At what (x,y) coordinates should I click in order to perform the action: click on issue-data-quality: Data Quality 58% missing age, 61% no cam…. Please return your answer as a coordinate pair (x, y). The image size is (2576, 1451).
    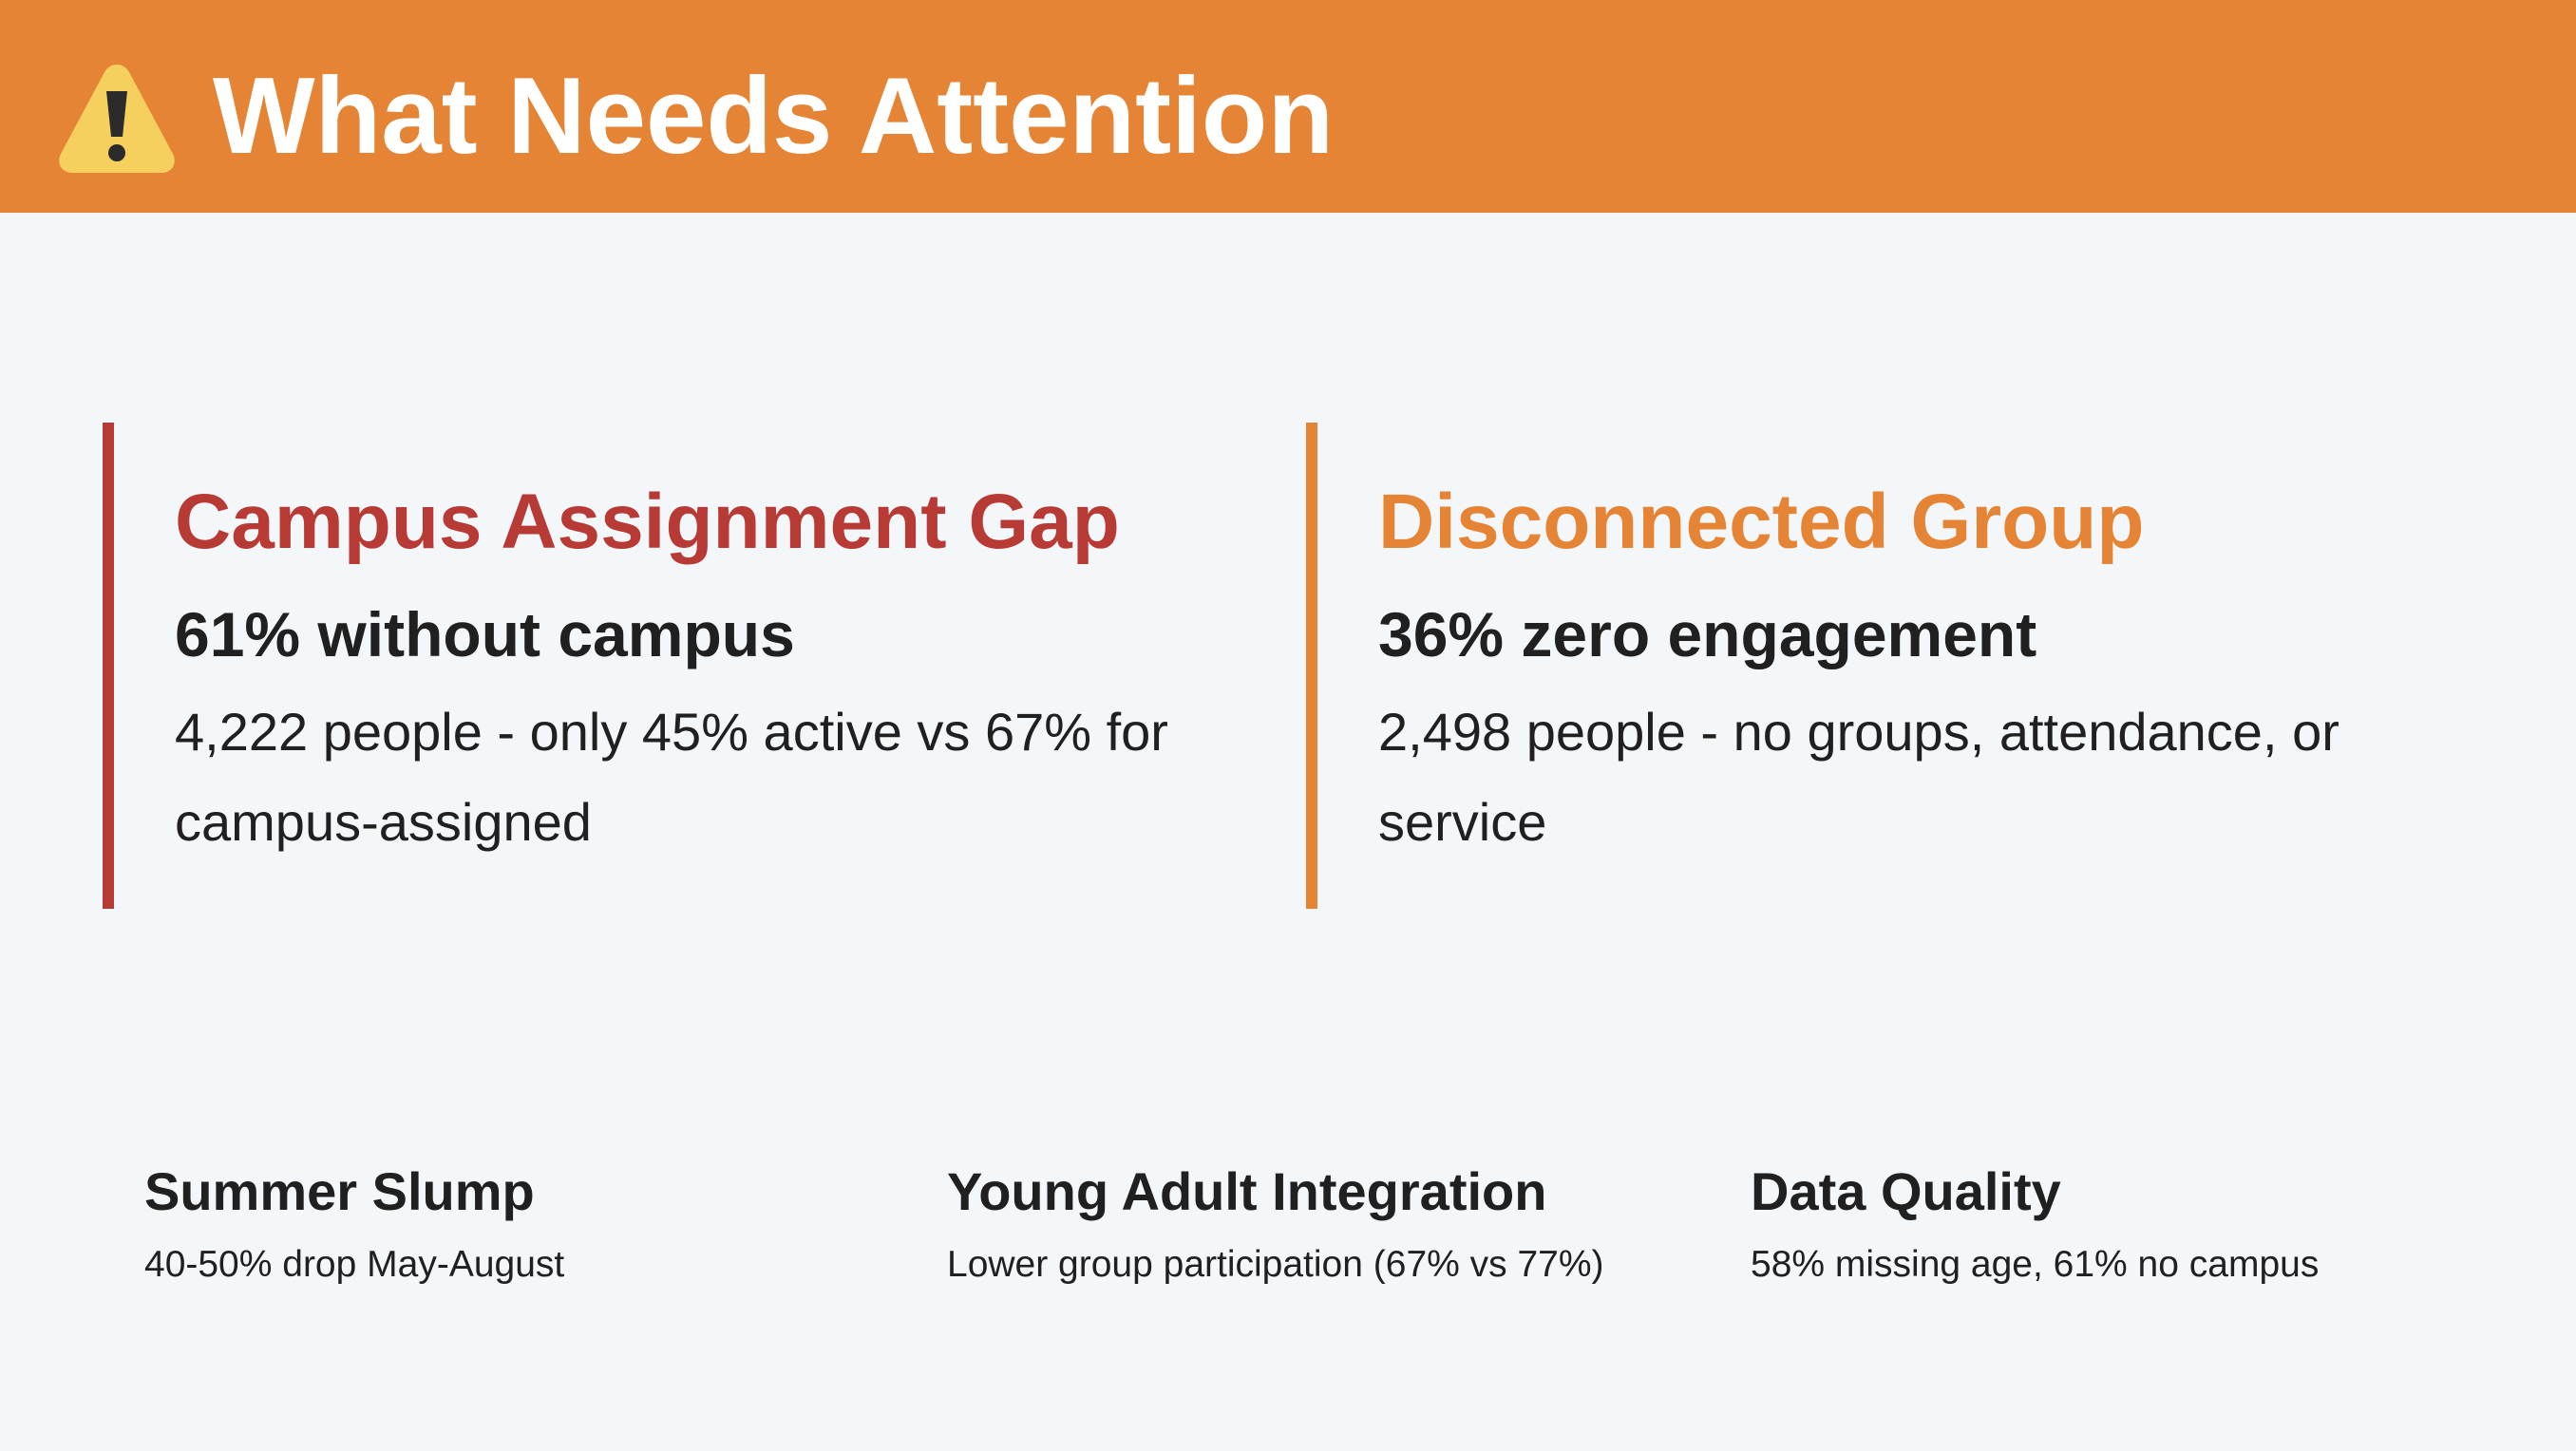
    Looking at the image, I should click on (2149, 1222).